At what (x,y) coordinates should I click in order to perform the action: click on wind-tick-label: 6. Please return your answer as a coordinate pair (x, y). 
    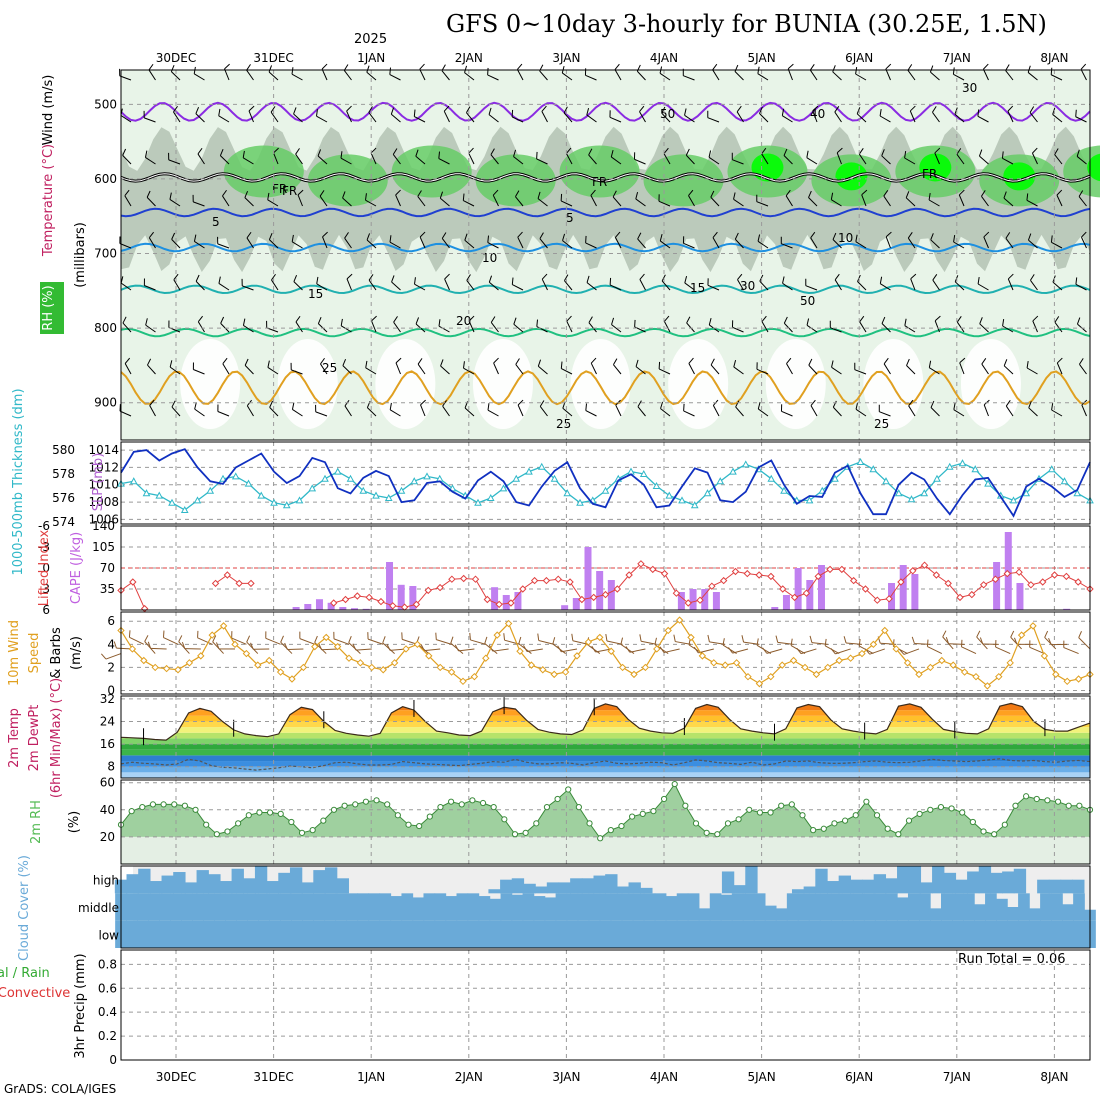
    Looking at the image, I should click on (111, 621).